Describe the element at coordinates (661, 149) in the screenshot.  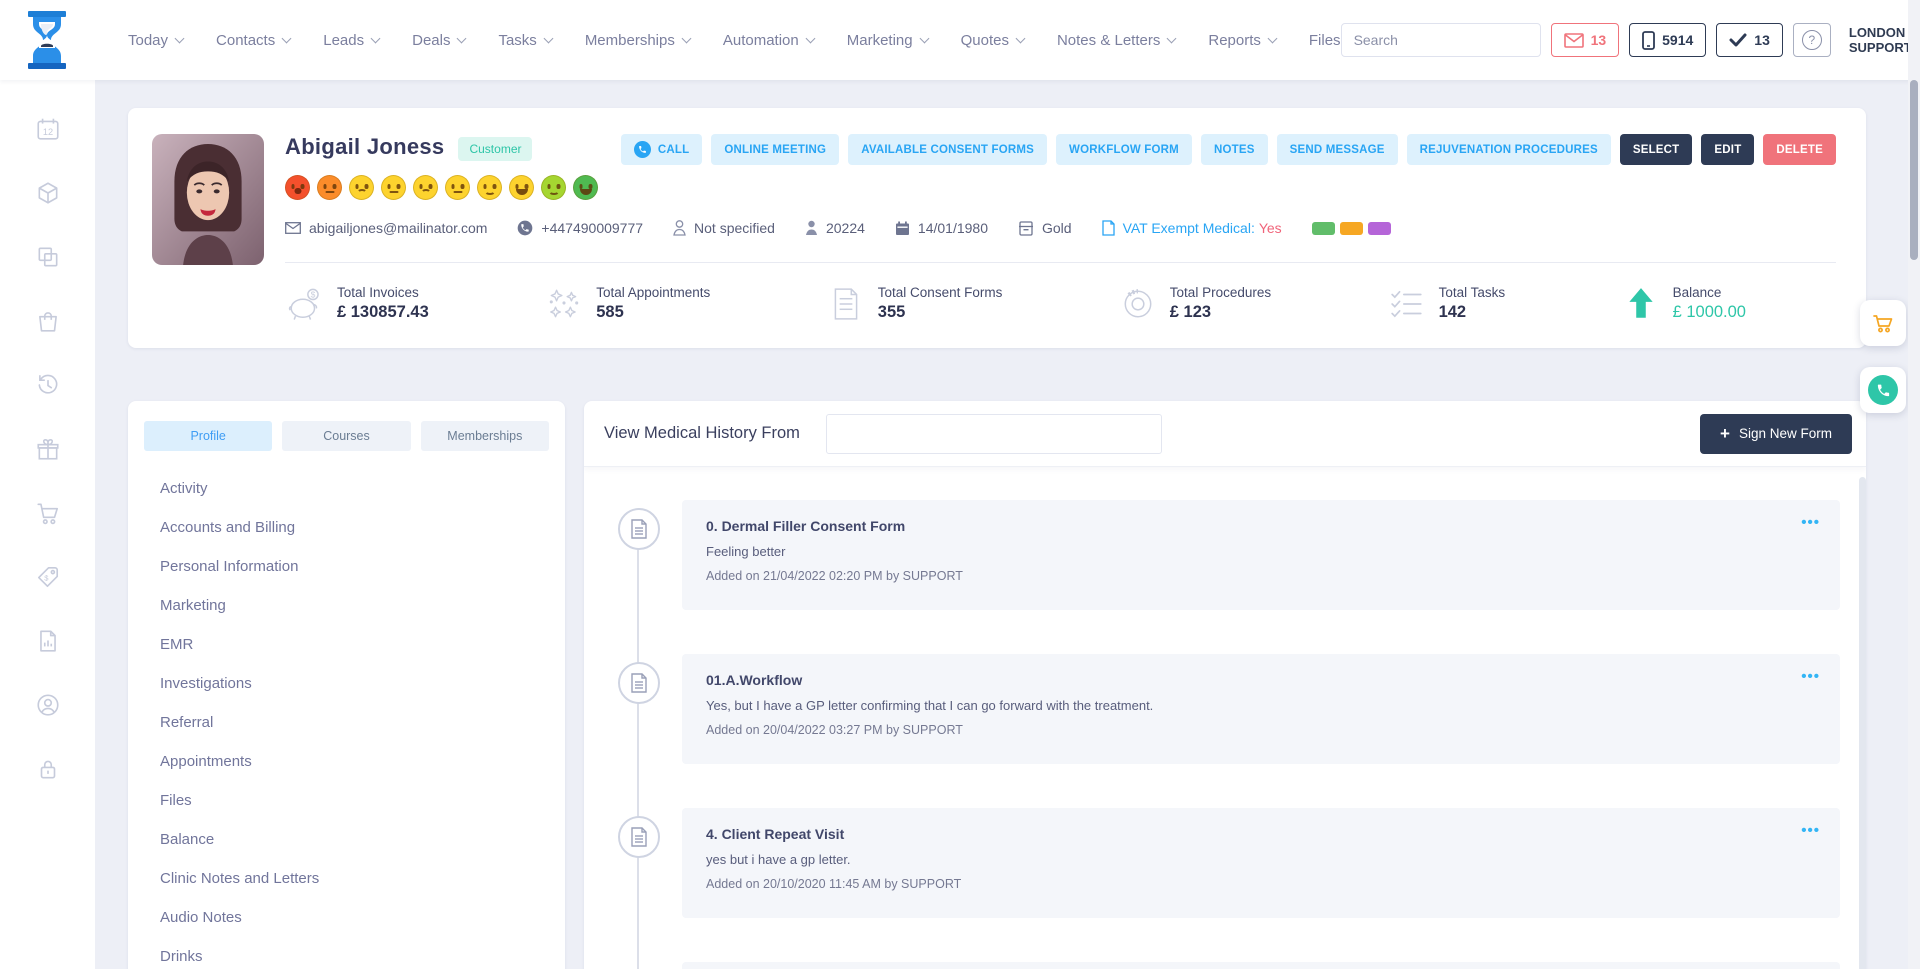
I see `call-button: CALL` at that location.